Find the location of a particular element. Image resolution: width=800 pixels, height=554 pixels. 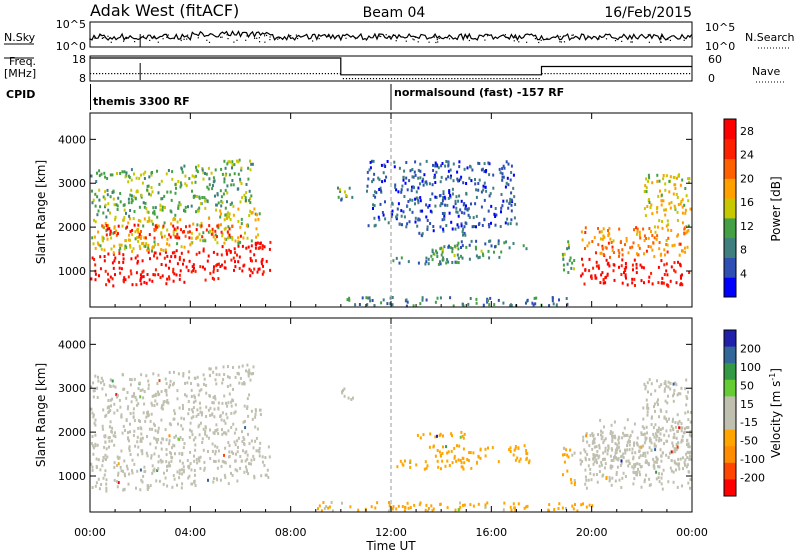

time-axis-label: Time UT is located at coordinates (390, 546).